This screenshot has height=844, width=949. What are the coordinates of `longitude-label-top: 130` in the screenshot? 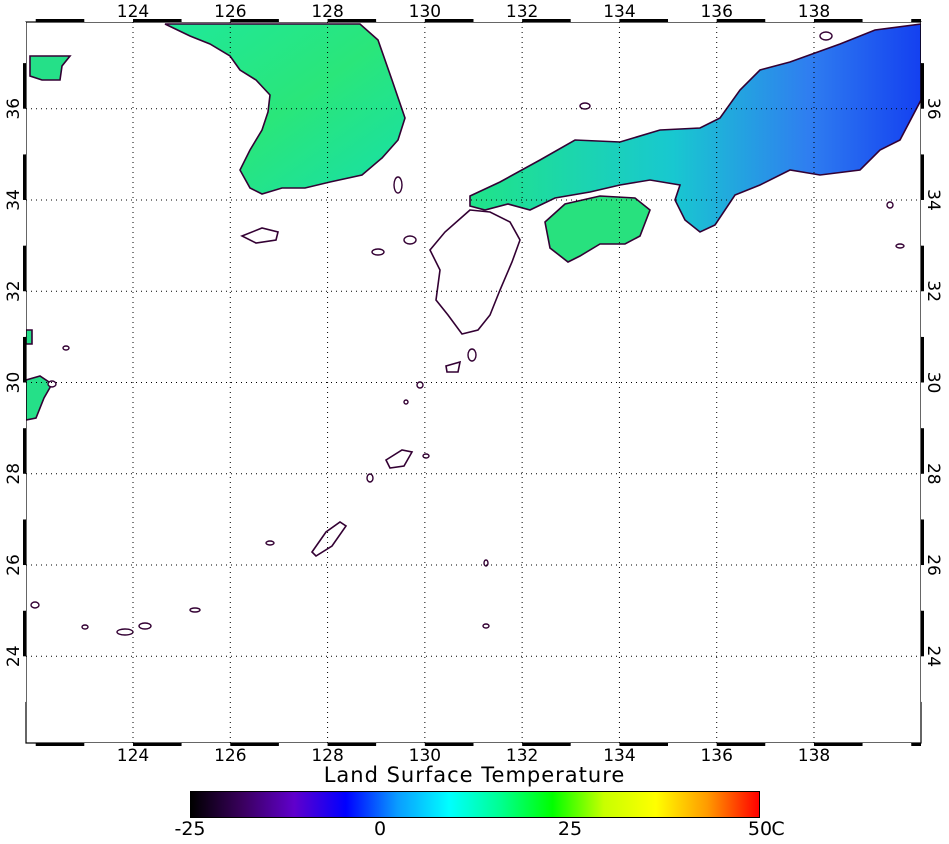 It's located at (425, 12).